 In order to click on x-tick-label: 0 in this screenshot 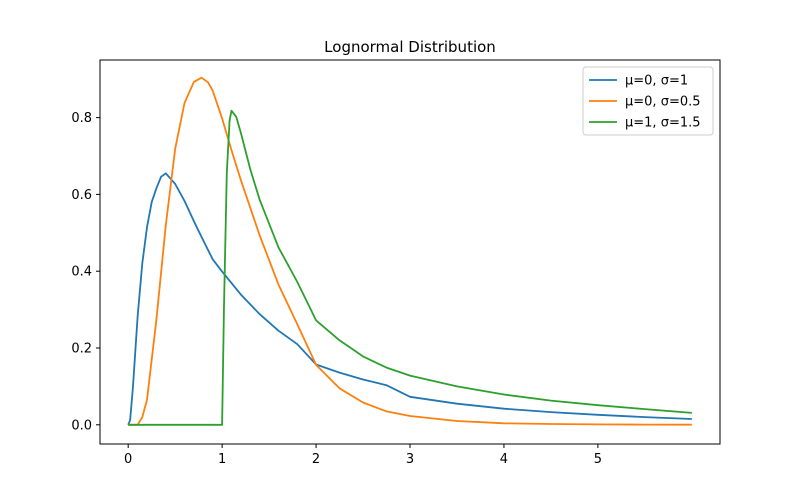, I will do `click(128, 459)`.